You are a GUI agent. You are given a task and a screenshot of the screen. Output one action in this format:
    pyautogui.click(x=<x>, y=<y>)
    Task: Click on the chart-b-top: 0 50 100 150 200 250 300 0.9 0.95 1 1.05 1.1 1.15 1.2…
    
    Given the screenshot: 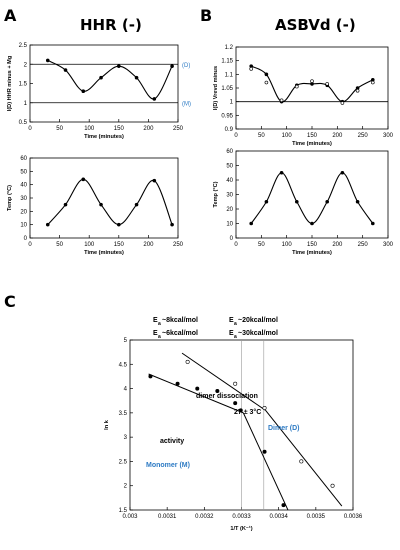 What is the action you would take?
    pyautogui.click(x=303, y=96)
    